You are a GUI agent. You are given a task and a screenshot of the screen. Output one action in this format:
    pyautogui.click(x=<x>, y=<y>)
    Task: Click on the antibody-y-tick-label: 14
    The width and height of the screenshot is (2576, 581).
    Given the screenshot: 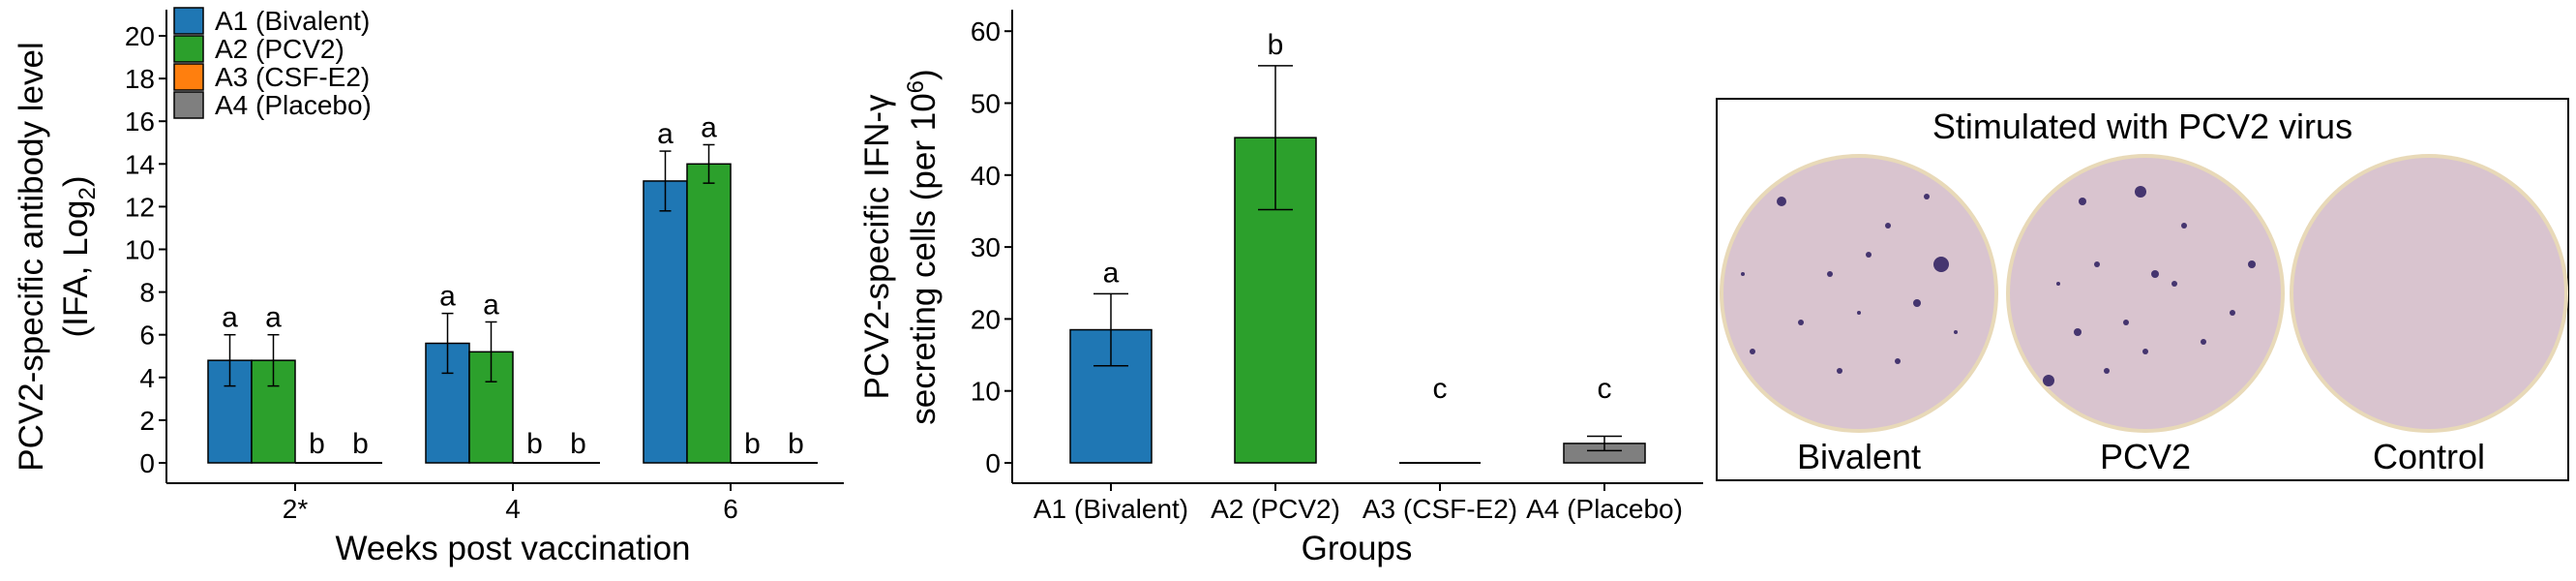 What is the action you would take?
    pyautogui.click(x=140, y=164)
    